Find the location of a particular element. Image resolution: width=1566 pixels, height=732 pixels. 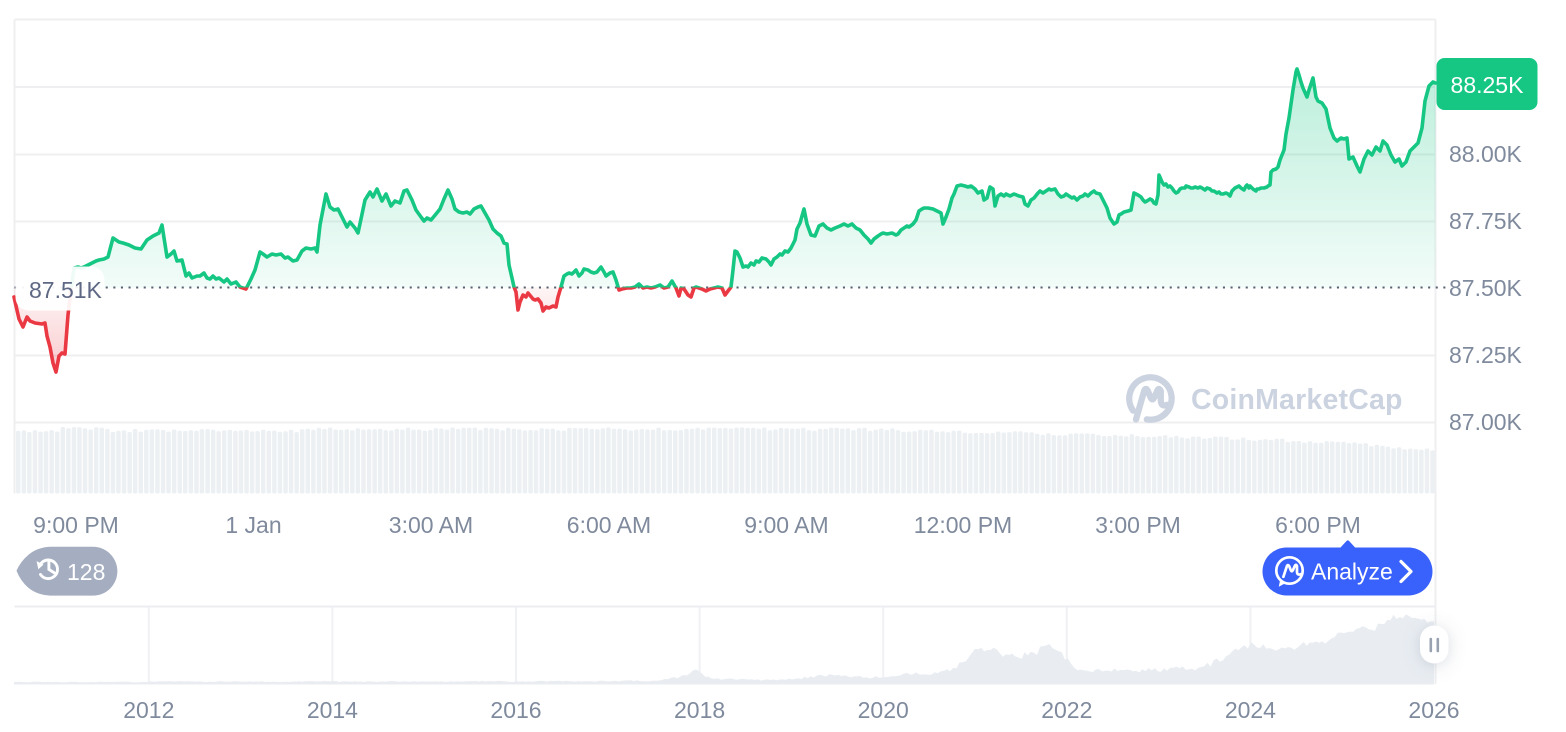

svg-text: 2024 is located at coordinates (1250, 710).